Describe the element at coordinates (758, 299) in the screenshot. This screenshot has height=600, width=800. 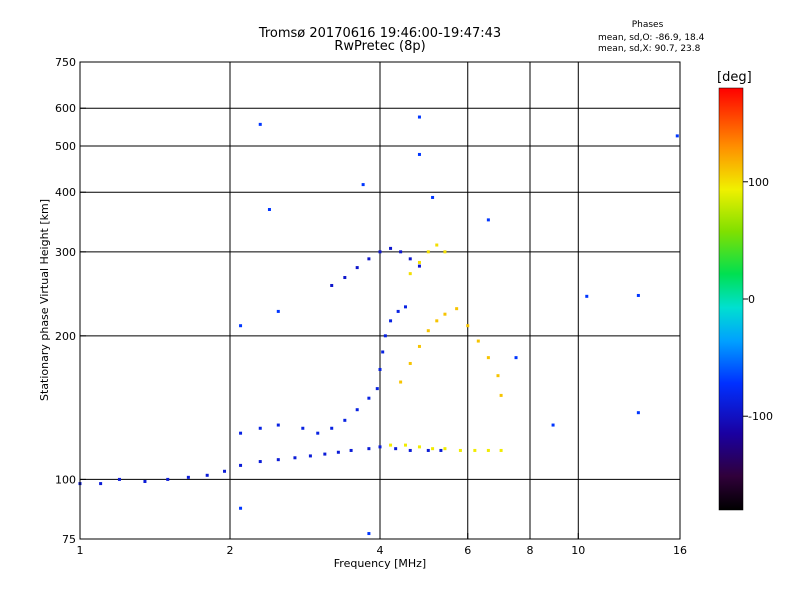
I see `colorbar-ticks: 100 0 -100` at that location.